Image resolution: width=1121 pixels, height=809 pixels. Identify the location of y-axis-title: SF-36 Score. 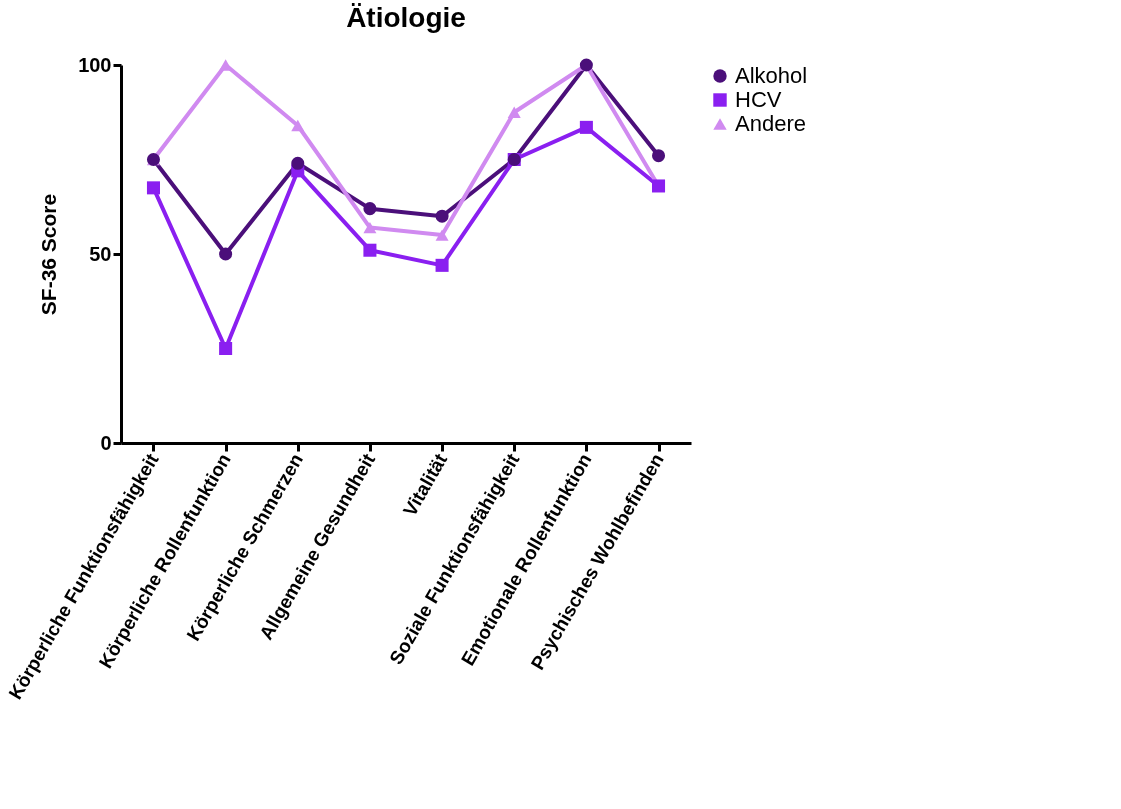
(49, 254).